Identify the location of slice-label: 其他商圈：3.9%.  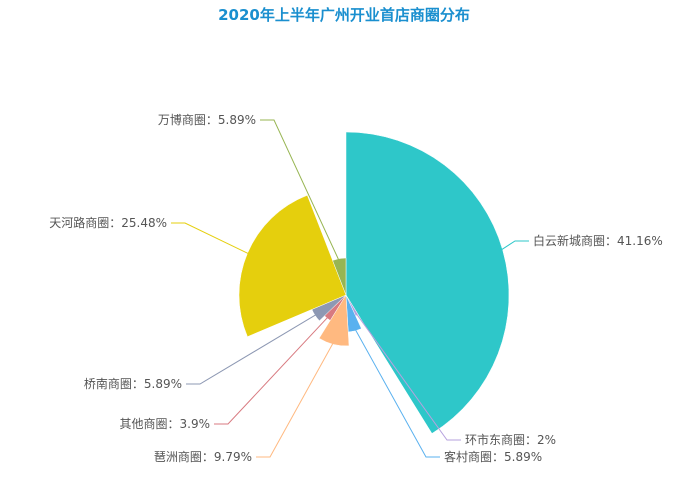
(165, 423).